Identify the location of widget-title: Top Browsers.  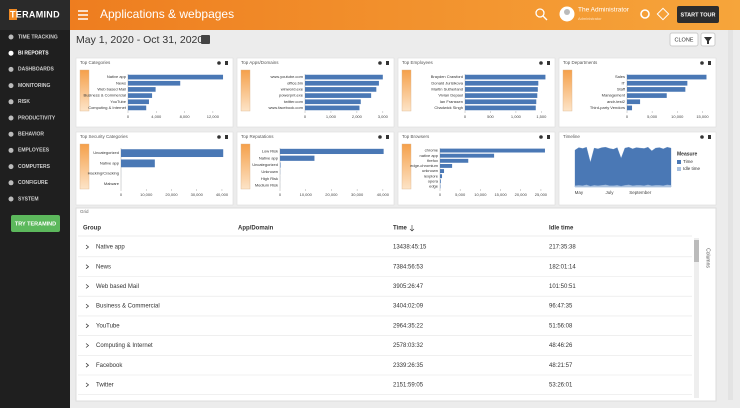
(416, 136).